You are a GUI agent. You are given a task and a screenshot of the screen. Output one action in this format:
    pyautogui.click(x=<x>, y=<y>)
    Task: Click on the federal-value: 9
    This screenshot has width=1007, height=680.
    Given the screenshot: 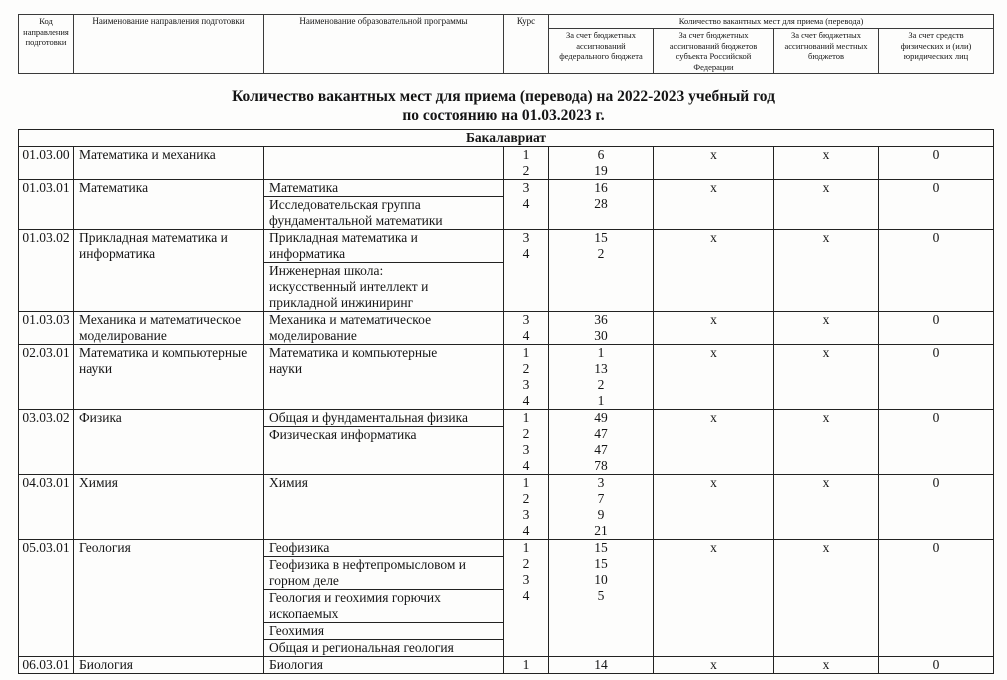 What is the action you would take?
    pyautogui.click(x=601, y=514)
    